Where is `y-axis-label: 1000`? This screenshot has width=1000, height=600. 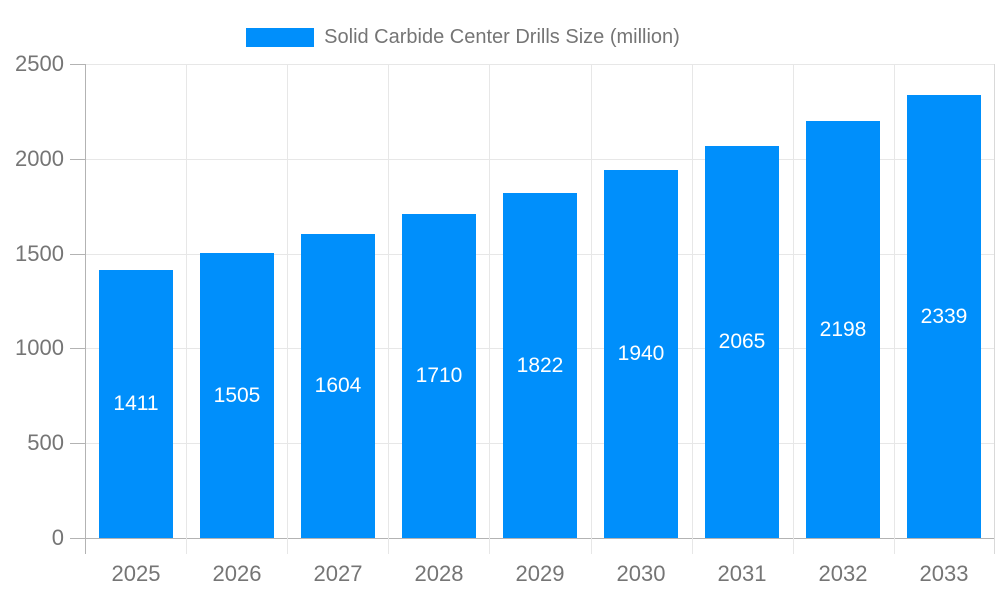 y-axis-label: 1000 is located at coordinates (39, 348).